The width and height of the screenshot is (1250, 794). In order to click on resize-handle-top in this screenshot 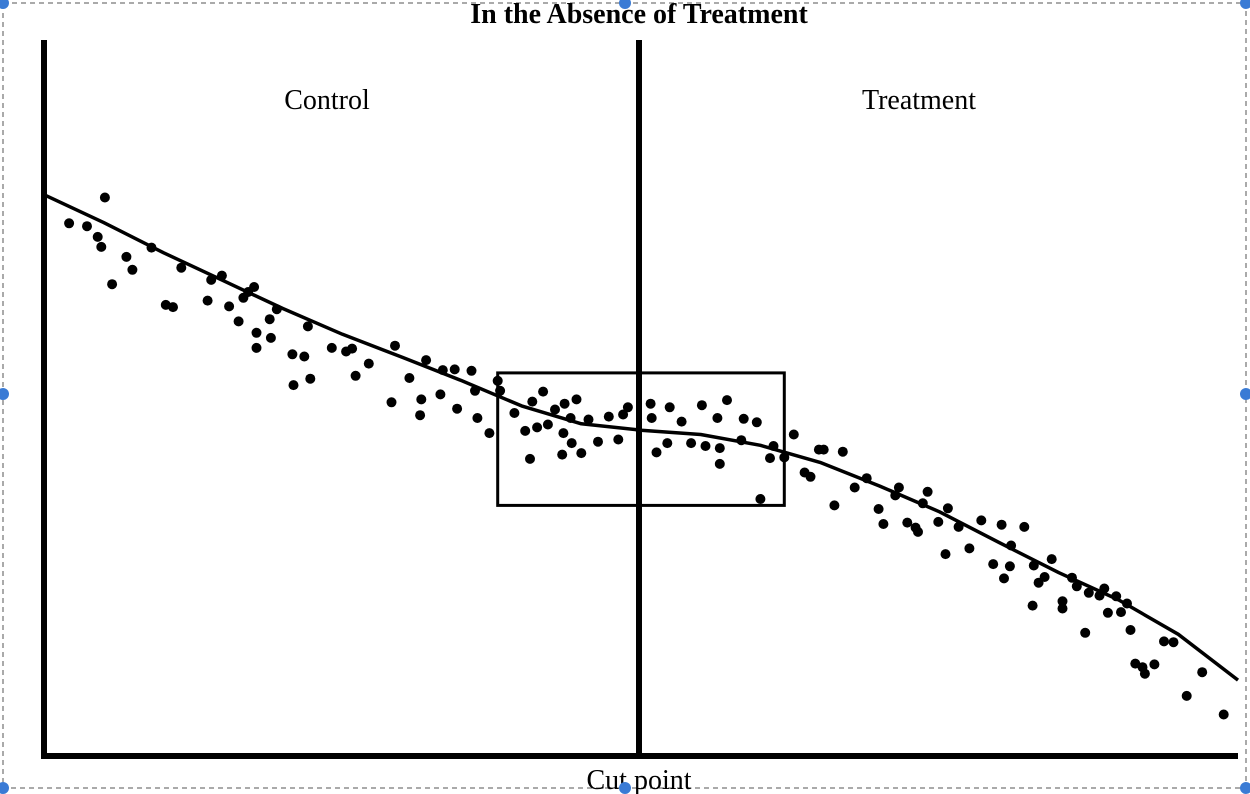, I will do `click(625, 4)`.